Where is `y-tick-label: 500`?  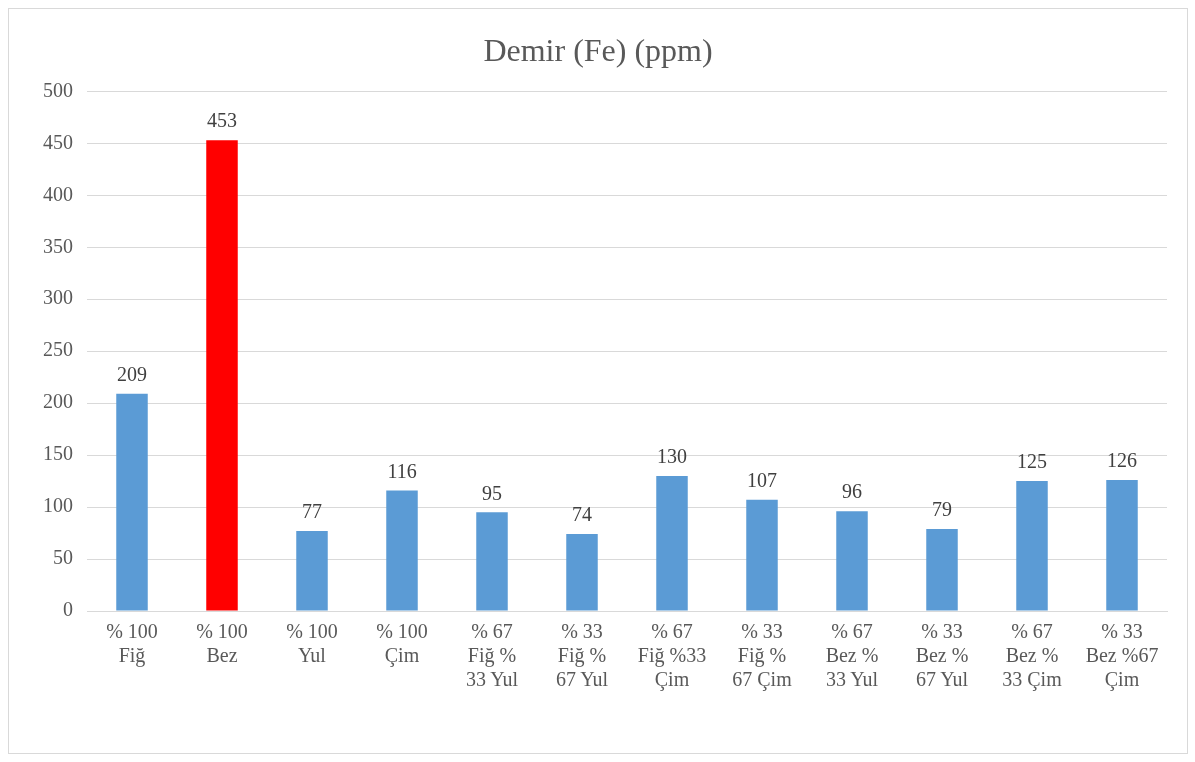
y-tick-label: 500 is located at coordinates (58, 89).